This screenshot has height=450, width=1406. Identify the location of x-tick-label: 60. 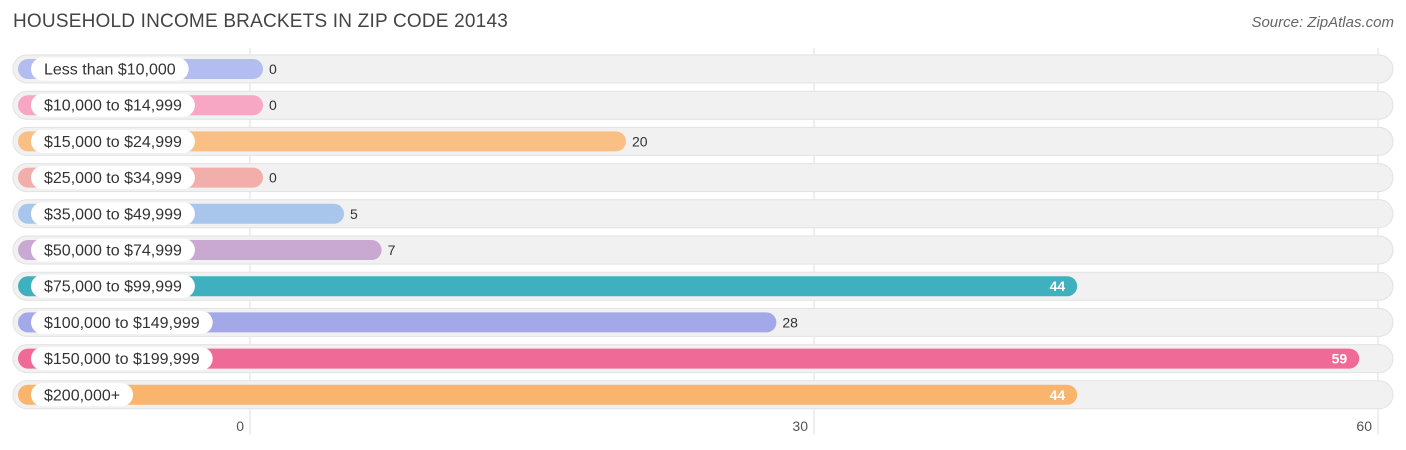
(1364, 426).